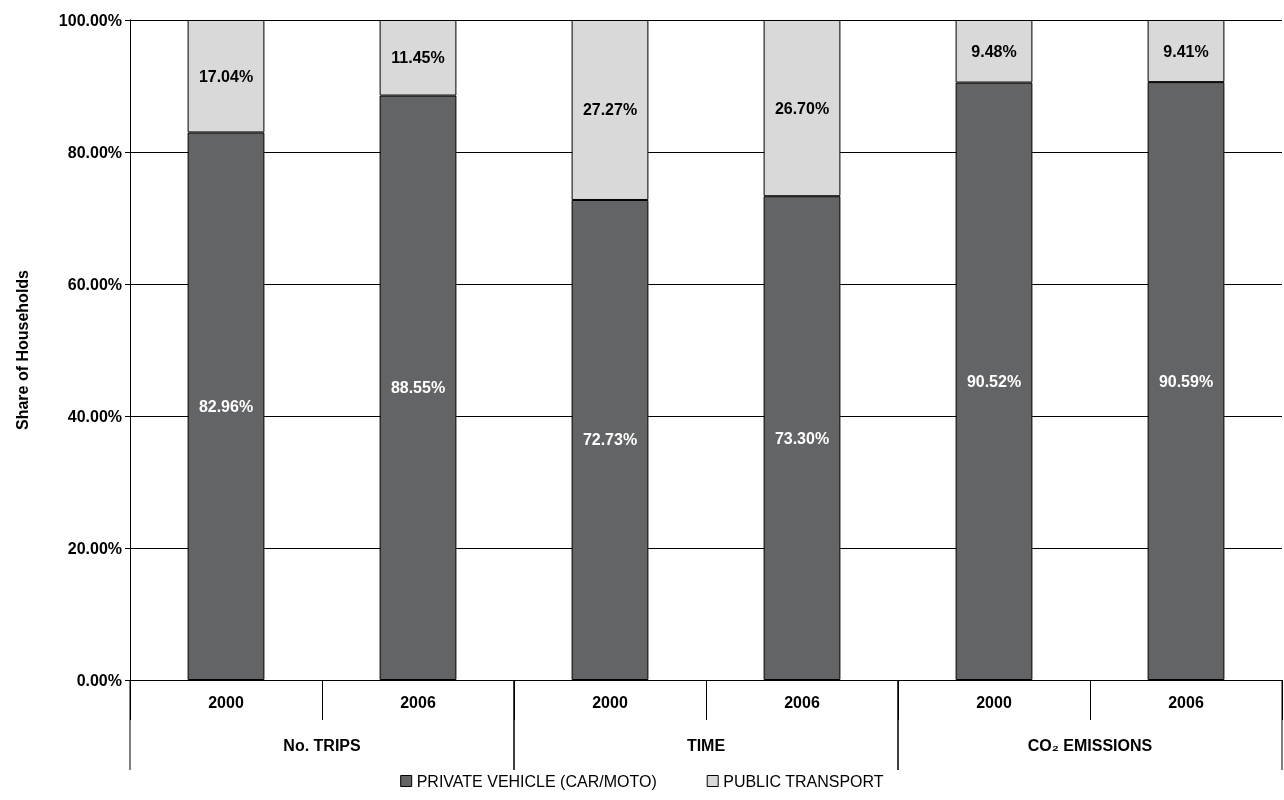  What do you see at coordinates (90, 20) in the screenshot?
I see `y-tick-label: 100.00%` at bounding box center [90, 20].